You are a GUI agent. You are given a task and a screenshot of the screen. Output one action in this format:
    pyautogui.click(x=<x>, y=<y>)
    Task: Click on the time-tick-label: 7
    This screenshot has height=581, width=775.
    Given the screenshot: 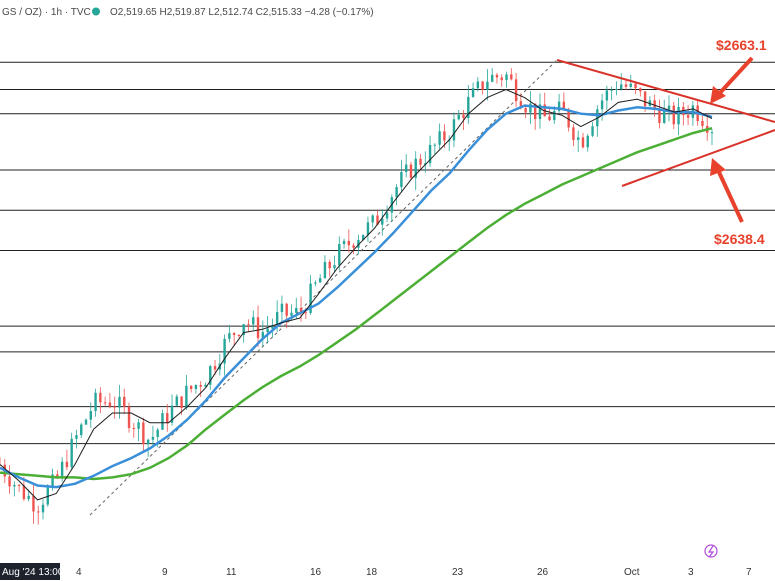 What is the action you would take?
    pyautogui.click(x=749, y=572)
    